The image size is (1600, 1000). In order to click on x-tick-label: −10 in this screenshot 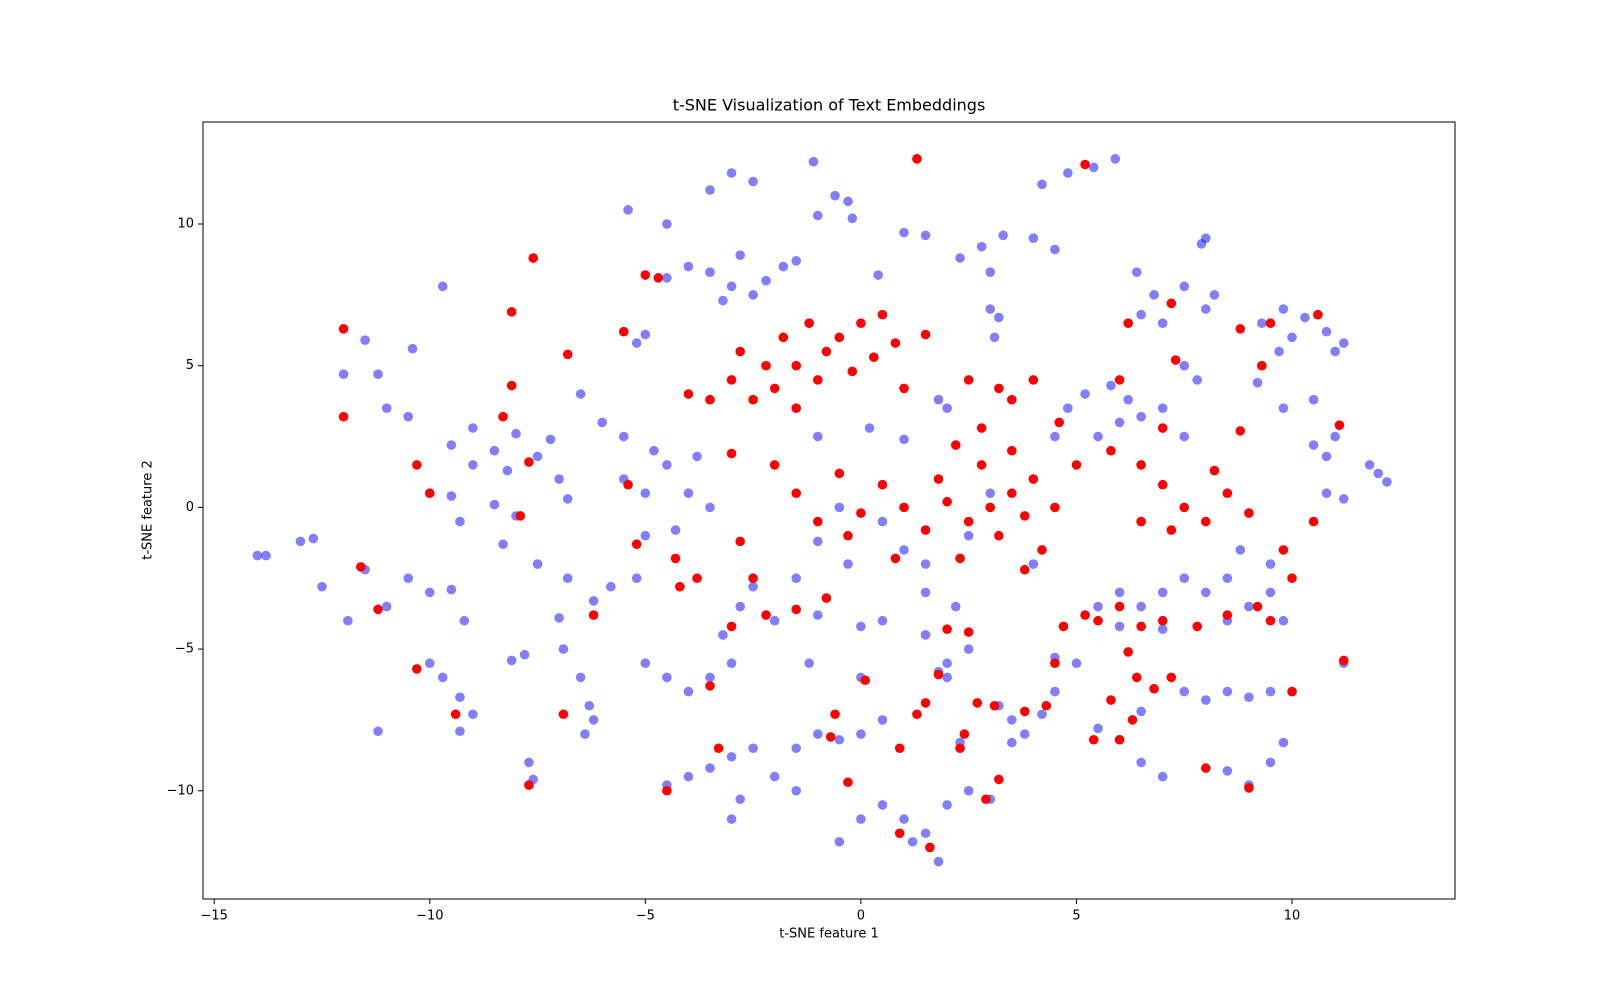, I will do `click(429, 916)`.